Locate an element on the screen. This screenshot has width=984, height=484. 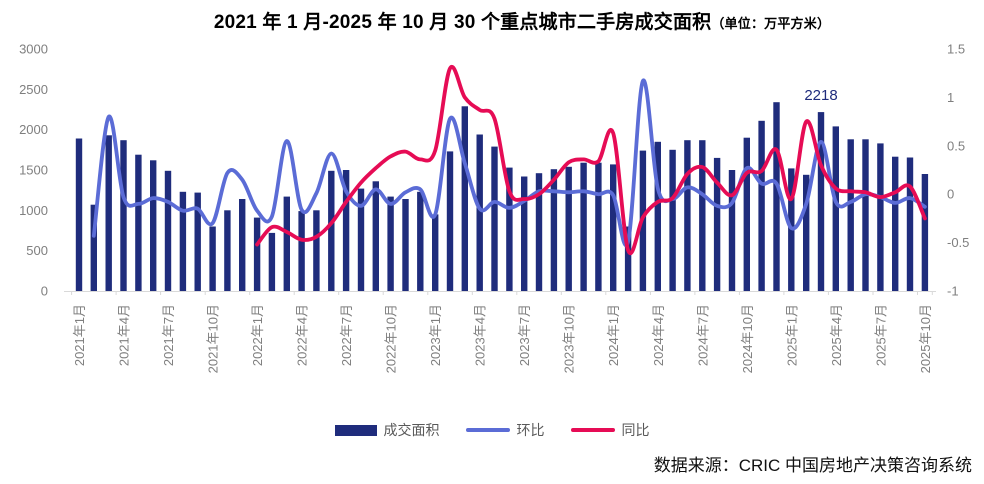
x-axis-label: 2025年10月 is located at coordinates (925, 338).